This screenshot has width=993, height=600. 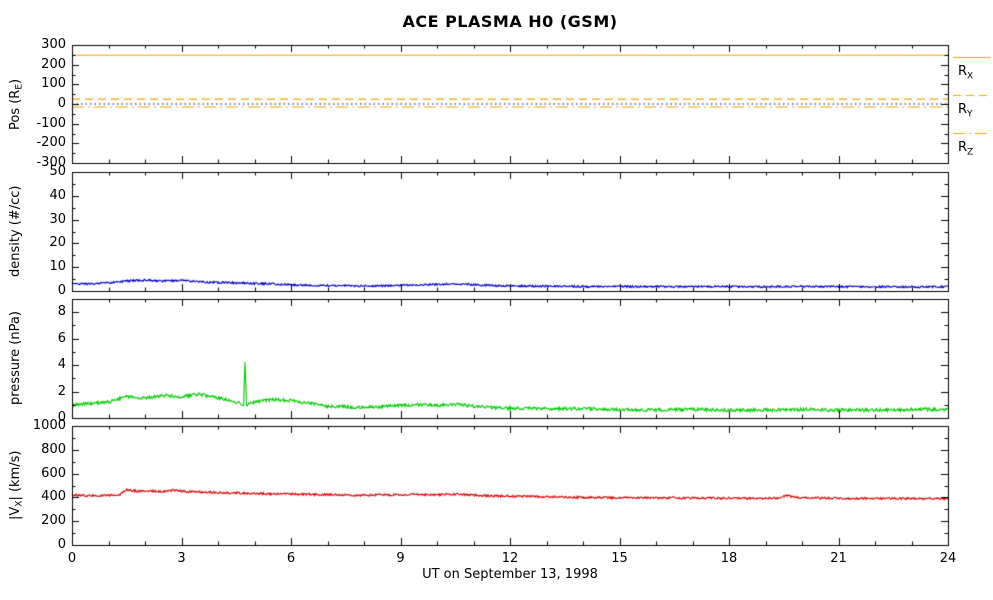 I want to click on x-tick-label: 0, so click(x=72, y=558).